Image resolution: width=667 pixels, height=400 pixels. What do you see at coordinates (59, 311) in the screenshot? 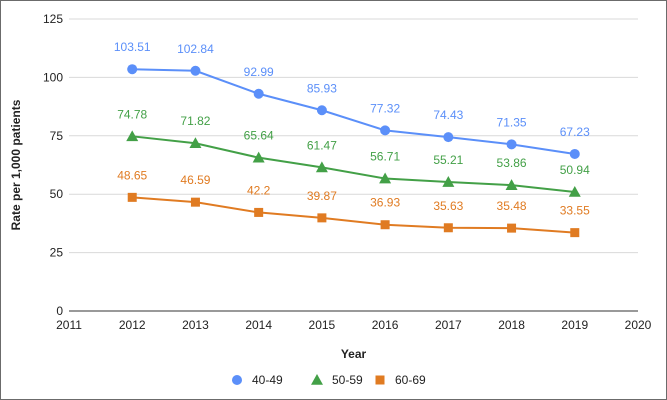
I see `y-tick-label: 0` at bounding box center [59, 311].